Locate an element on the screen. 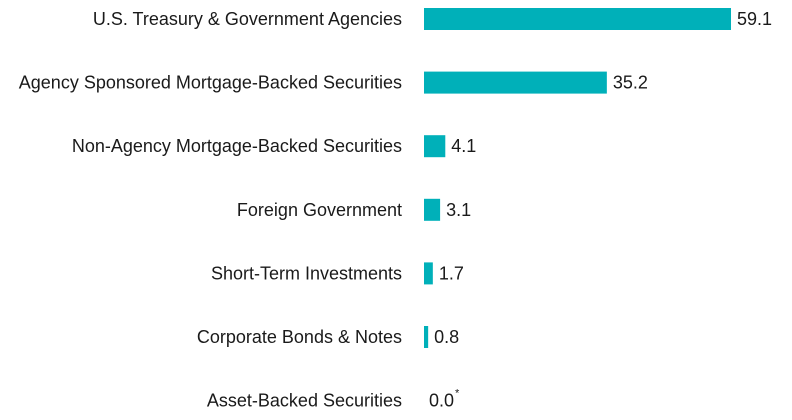 This screenshot has height=420, width=792. value-label-u-s-treasury-and-government-agencies: 59.1 is located at coordinates (754, 19).